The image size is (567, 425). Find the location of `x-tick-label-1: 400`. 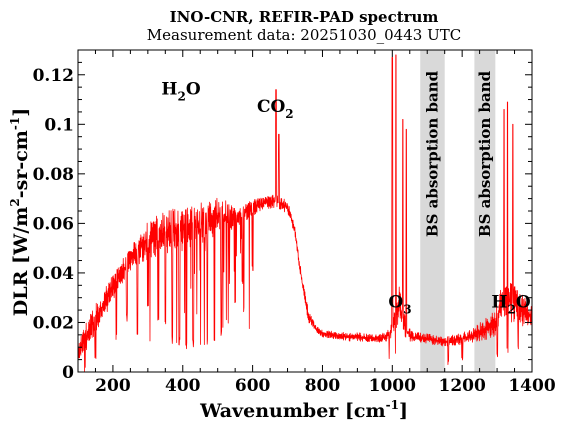

x-tick-label-1: 400 is located at coordinates (183, 386).